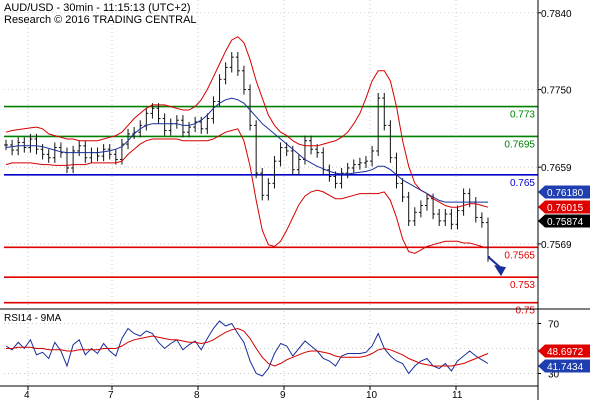 The height and width of the screenshot is (405, 590). I want to click on level-label: 0.7565, so click(519, 255).